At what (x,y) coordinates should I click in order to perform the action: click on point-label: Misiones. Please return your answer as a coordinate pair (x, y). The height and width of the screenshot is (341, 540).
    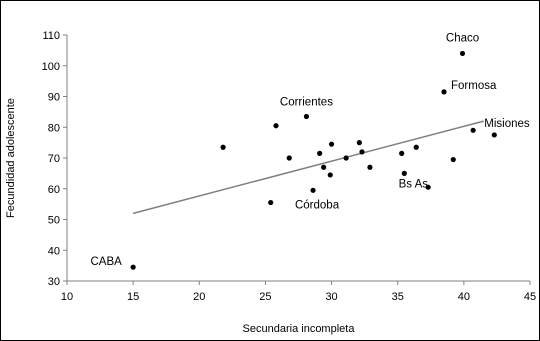
    Looking at the image, I should click on (507, 124).